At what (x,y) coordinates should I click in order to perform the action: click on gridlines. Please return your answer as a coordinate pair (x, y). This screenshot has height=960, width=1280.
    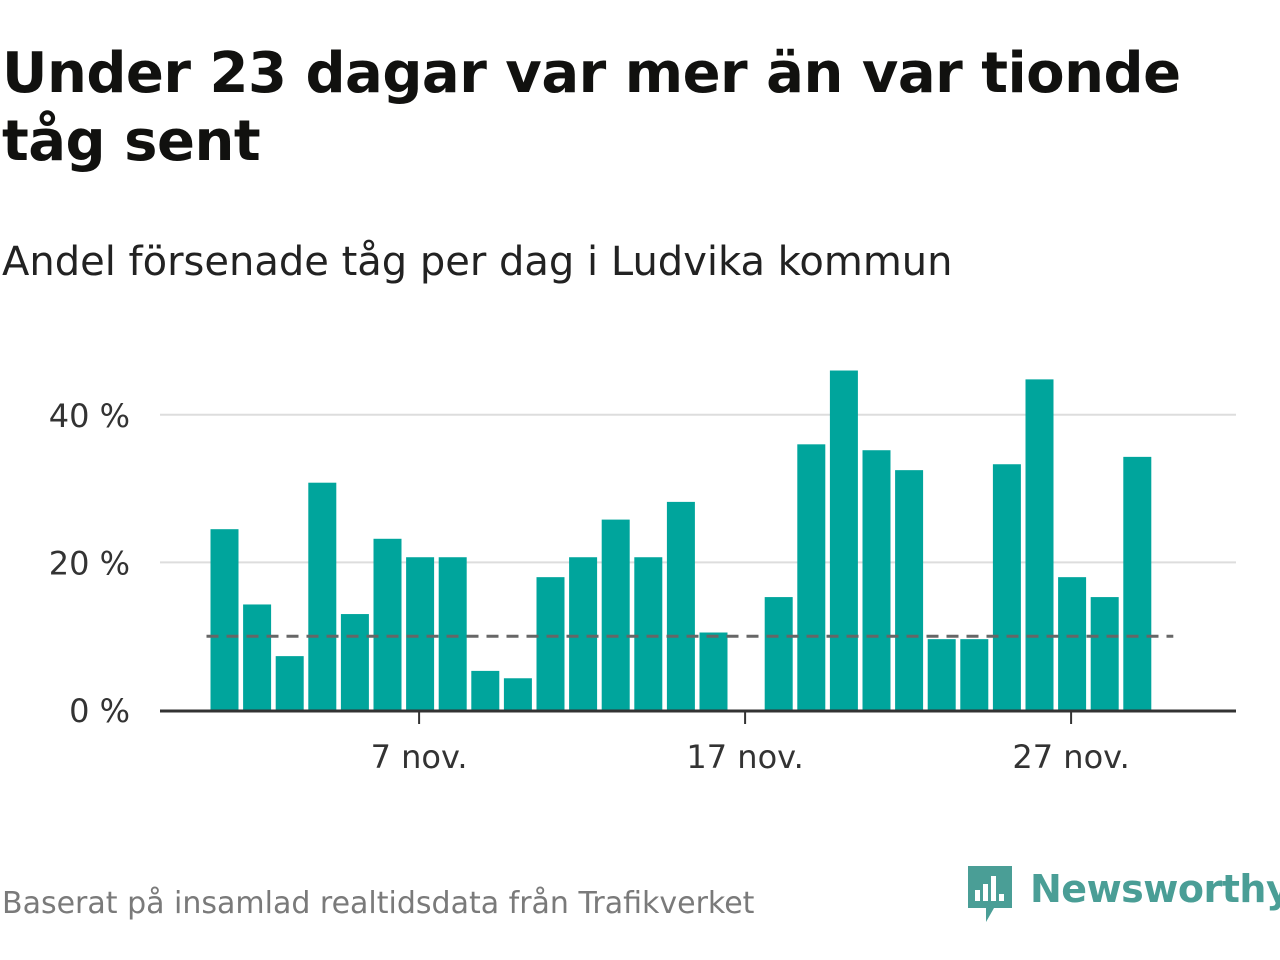
    Looking at the image, I should click on (698, 488).